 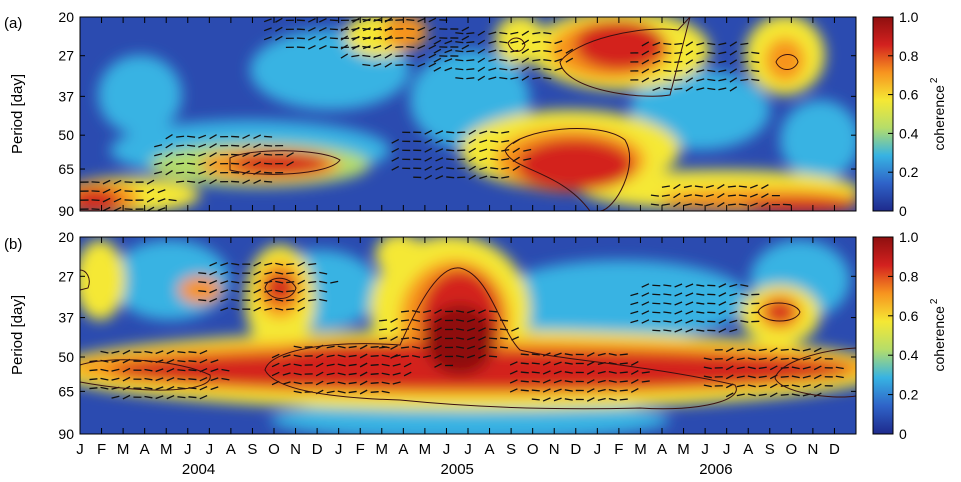 What do you see at coordinates (909, 95) in the screenshot?
I see `colorbar-tick-label: 0.6` at bounding box center [909, 95].